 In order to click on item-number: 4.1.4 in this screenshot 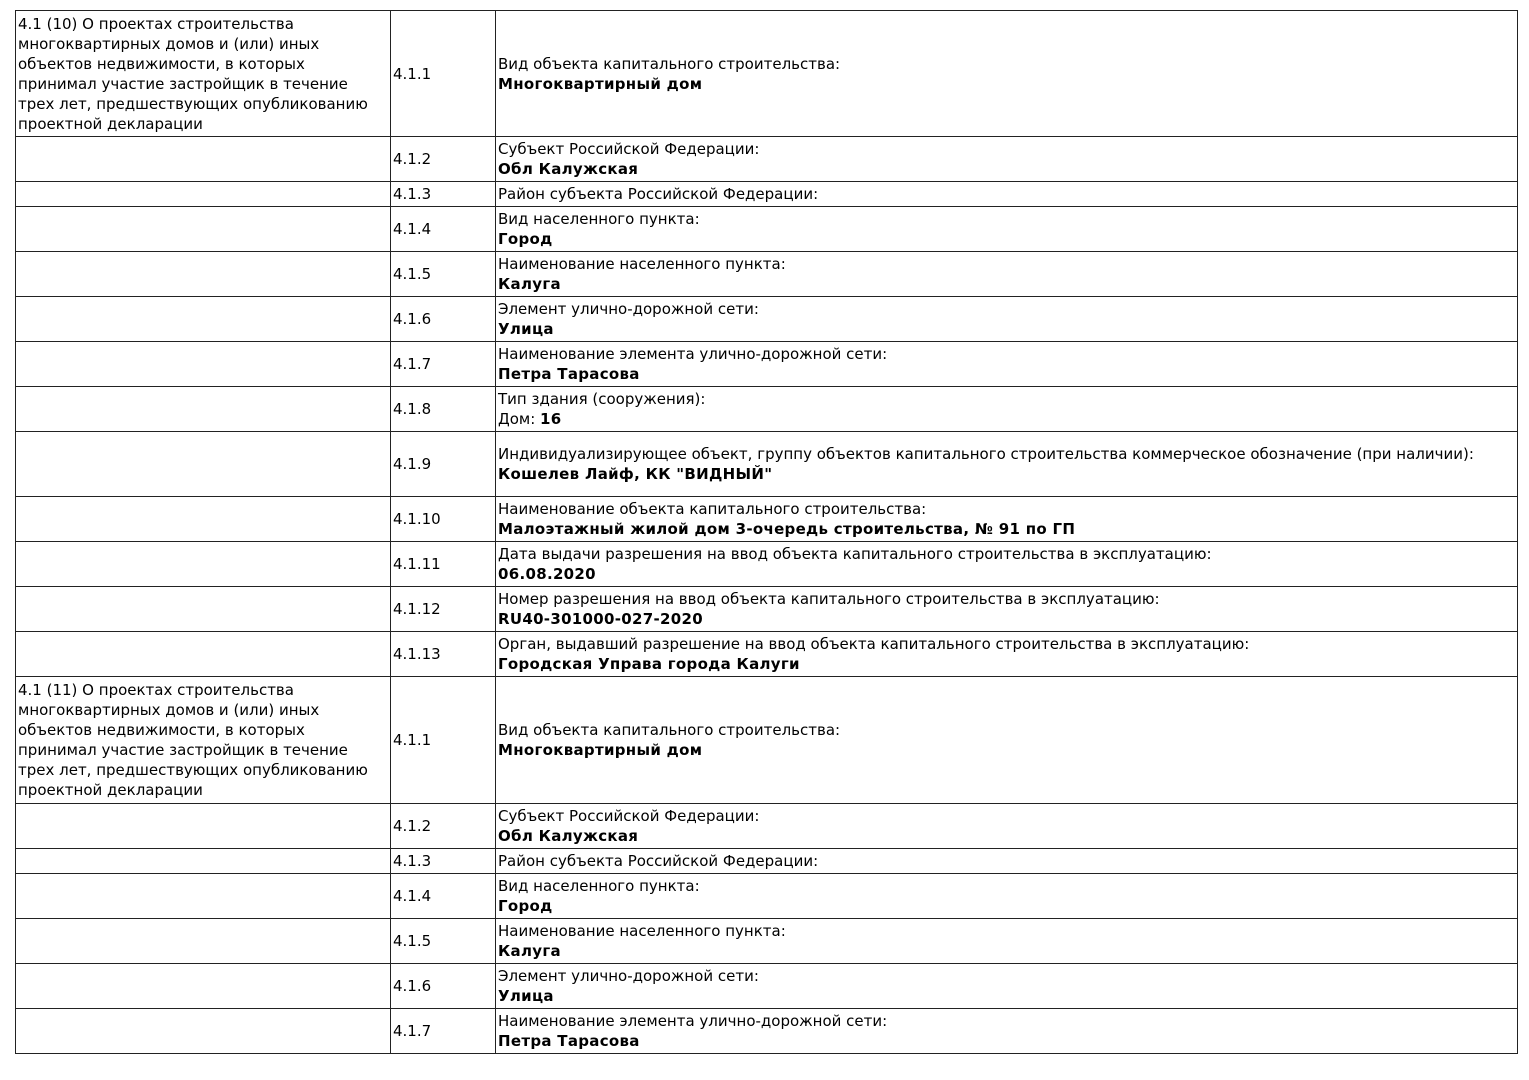, I will do `click(443, 229)`.